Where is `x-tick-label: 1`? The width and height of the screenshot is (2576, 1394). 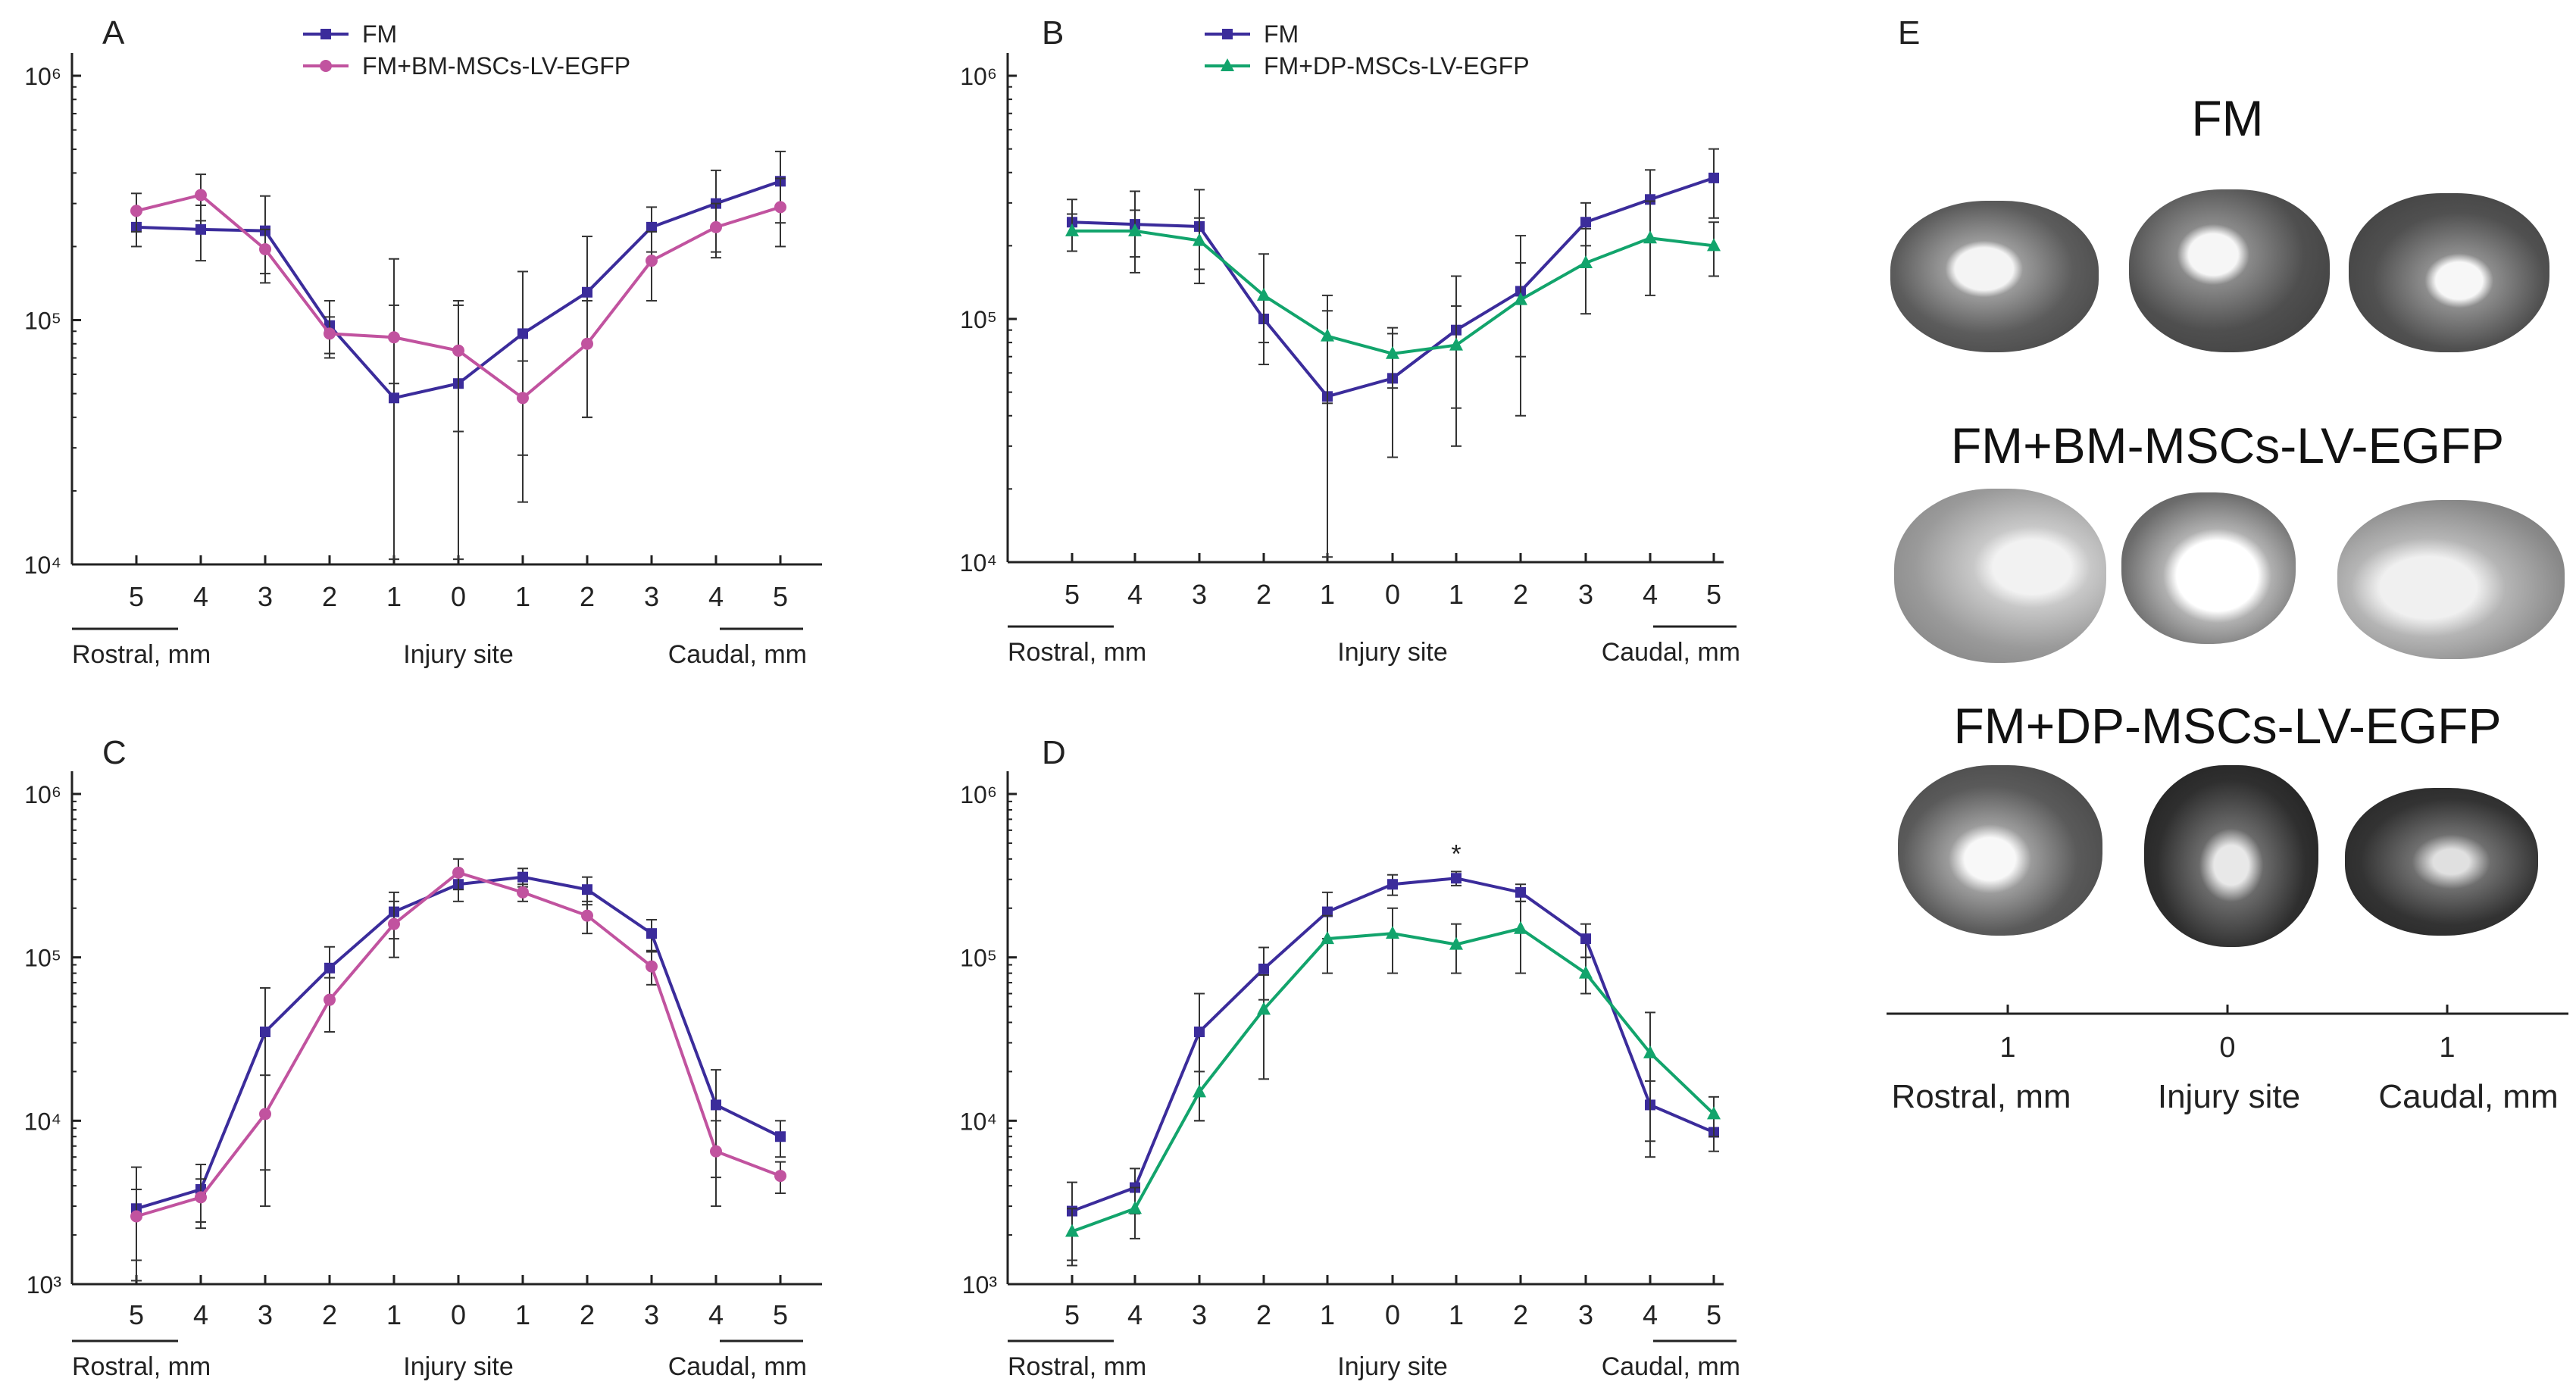 x-tick-label: 1 is located at coordinates (1456, 594).